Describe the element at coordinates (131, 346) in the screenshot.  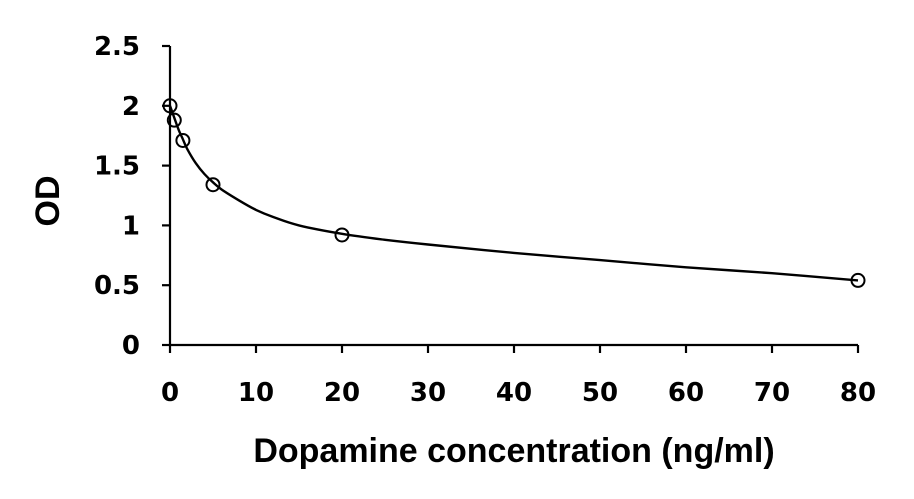
I see `y-tick-label: 0` at that location.